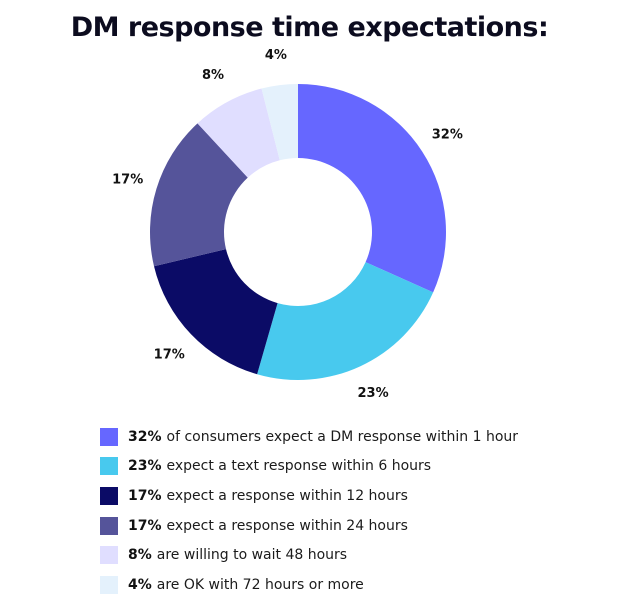  What do you see at coordinates (299, 466) in the screenshot?
I see `legend-text: expect a text response within 6 hours` at bounding box center [299, 466].